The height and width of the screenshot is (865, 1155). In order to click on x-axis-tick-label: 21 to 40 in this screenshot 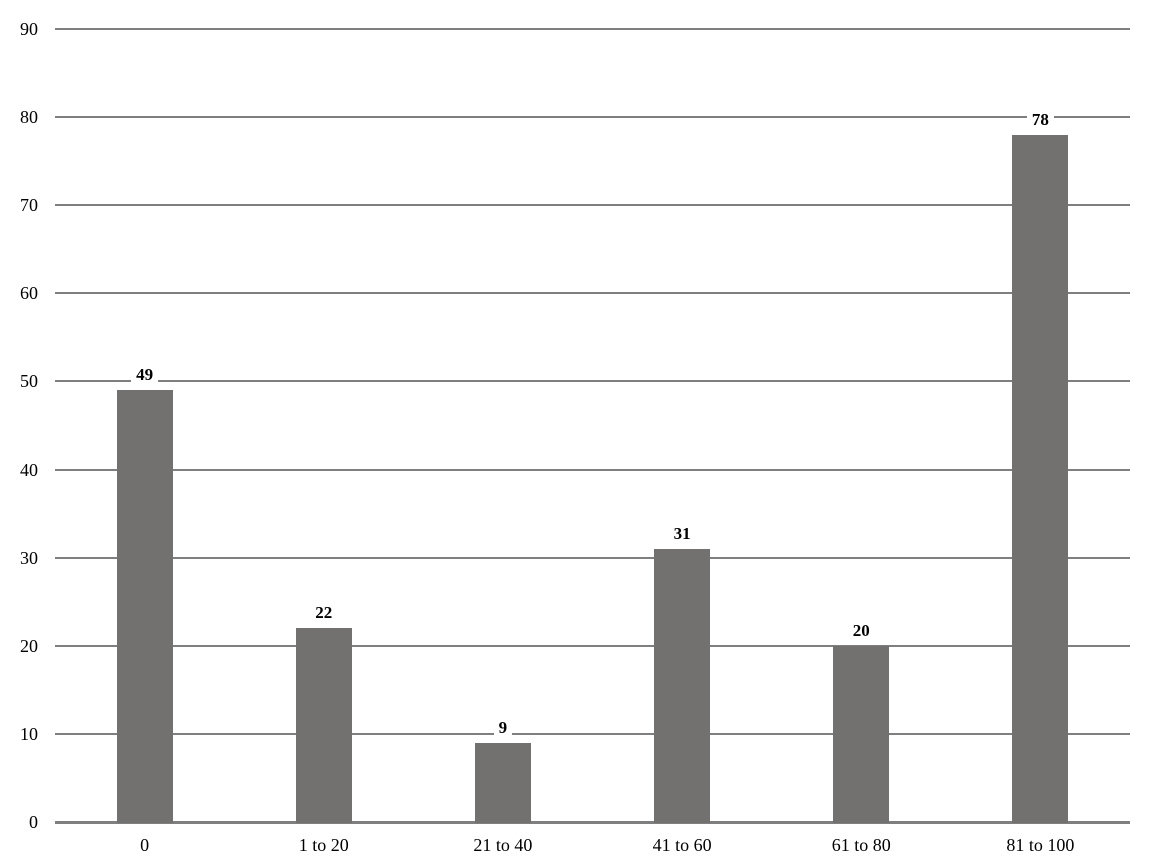, I will do `click(503, 845)`.